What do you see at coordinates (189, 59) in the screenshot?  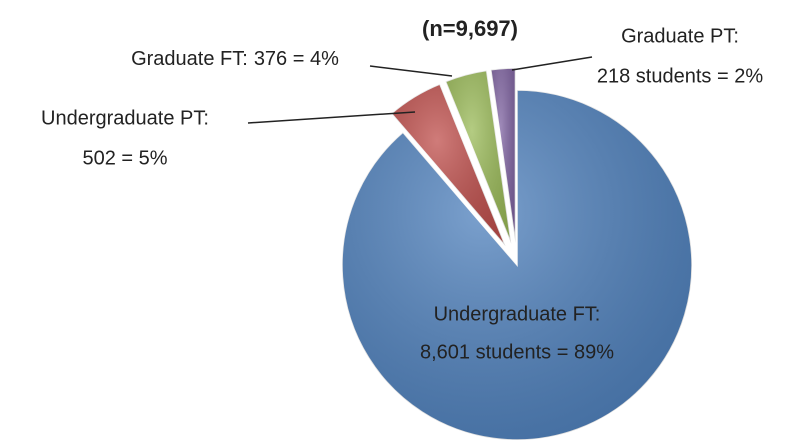 I see `category-label: Graduate FT:` at bounding box center [189, 59].